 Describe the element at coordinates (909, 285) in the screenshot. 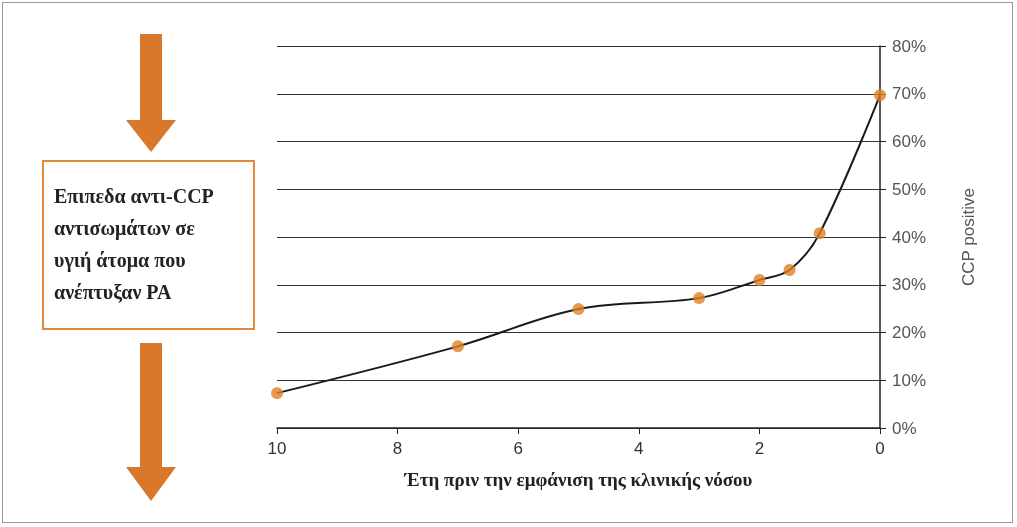

I see `y-tick-label: 30%` at that location.